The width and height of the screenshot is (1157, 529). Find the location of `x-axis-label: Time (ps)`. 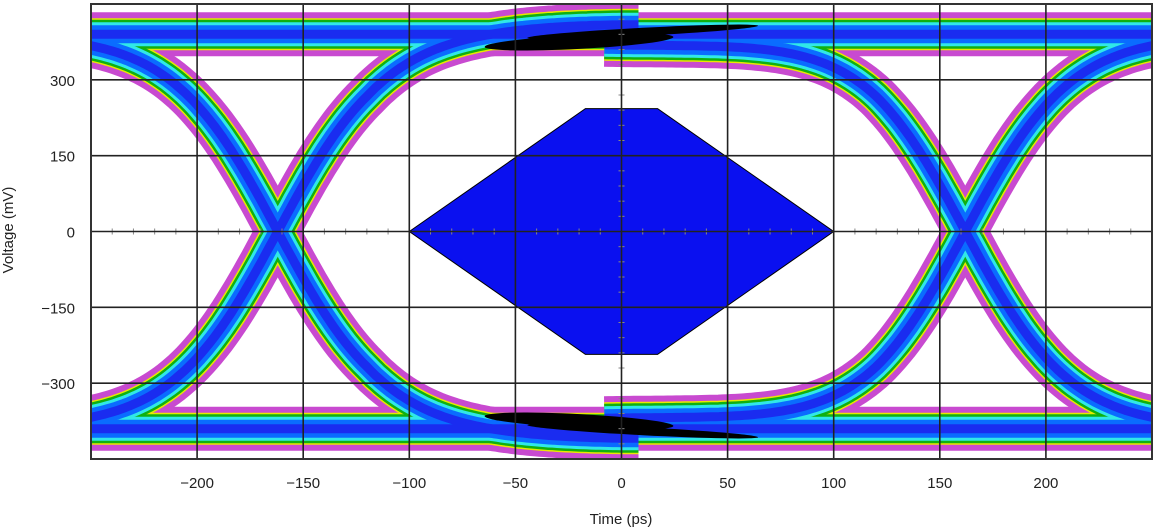

x-axis-label: Time (ps) is located at coordinates (621, 519).